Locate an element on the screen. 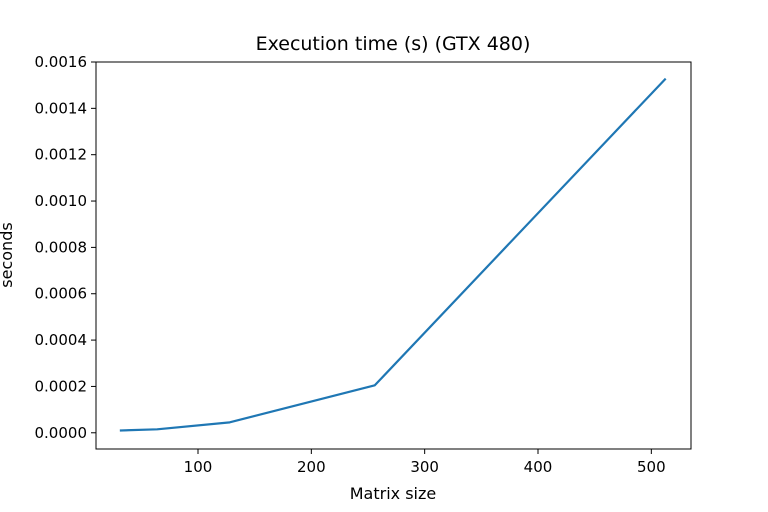 This screenshot has width=768, height=512. x-tick-label: 100 is located at coordinates (198, 467).